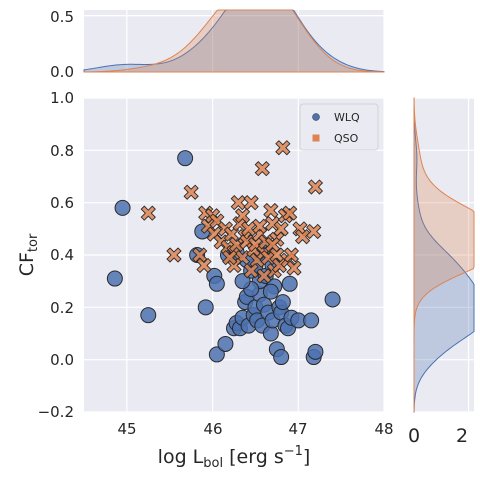 The height and width of the screenshot is (480, 480). What do you see at coordinates (316, 138) in the screenshot?
I see `legend-qso-marker` at bounding box center [316, 138].